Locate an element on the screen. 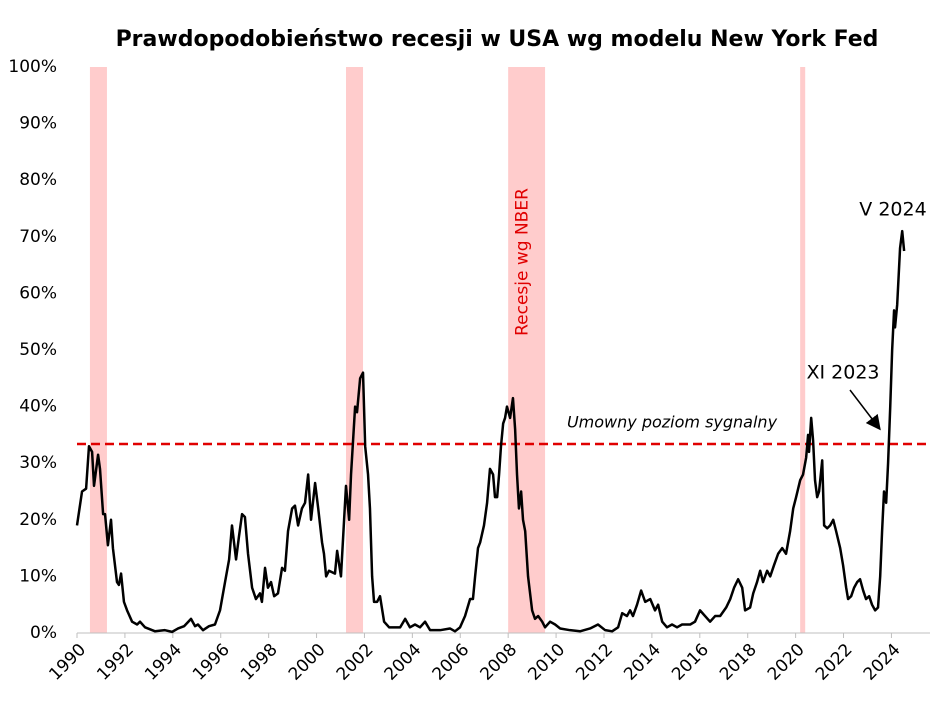 This screenshot has width=945, height=709. x-tick-label: 2002 is located at coordinates (355, 662).